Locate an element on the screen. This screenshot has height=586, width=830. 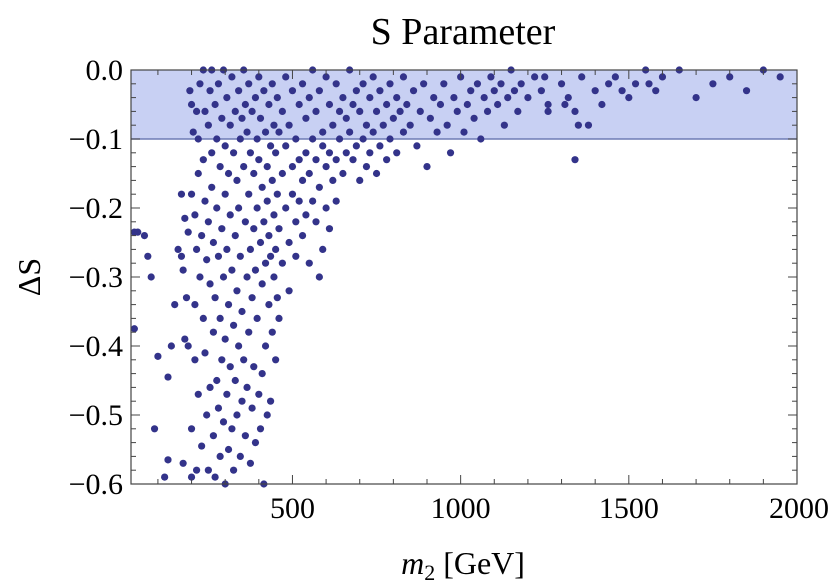
x-tick-label: 500 is located at coordinates (292, 508).